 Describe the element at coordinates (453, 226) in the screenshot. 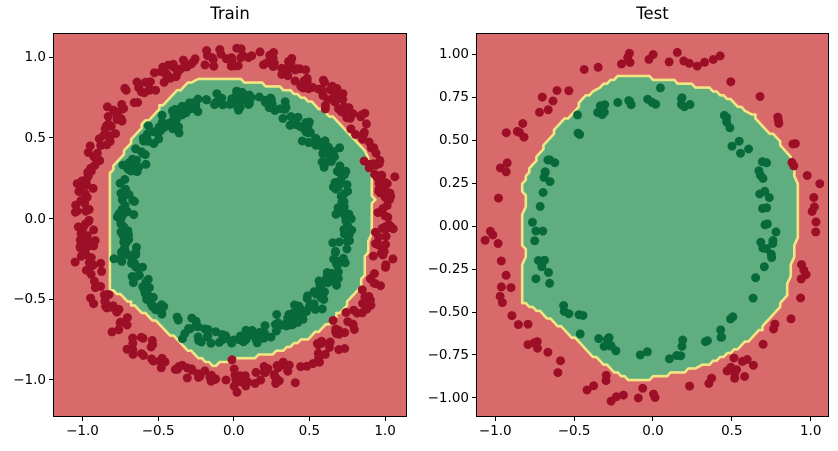

I see `y-tick-label: 0.00` at that location.